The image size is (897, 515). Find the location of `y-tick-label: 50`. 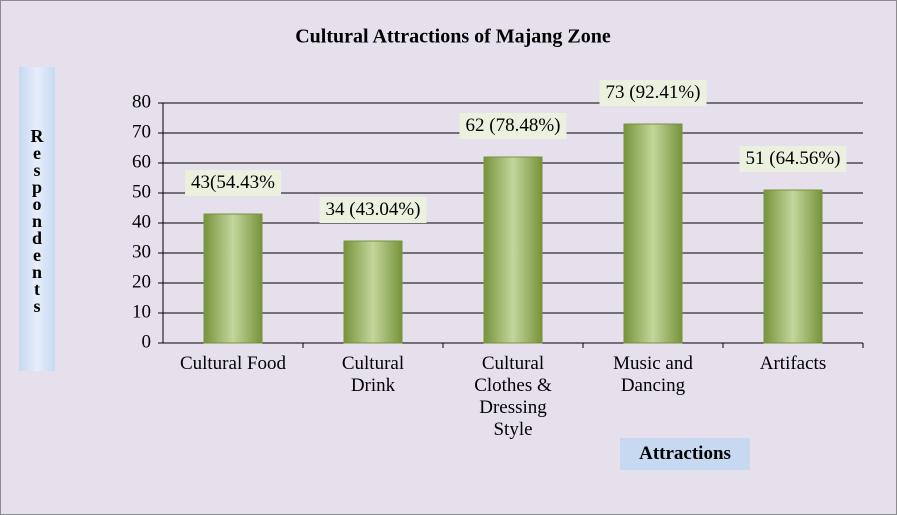

y-tick-label: 50 is located at coordinates (141, 191).